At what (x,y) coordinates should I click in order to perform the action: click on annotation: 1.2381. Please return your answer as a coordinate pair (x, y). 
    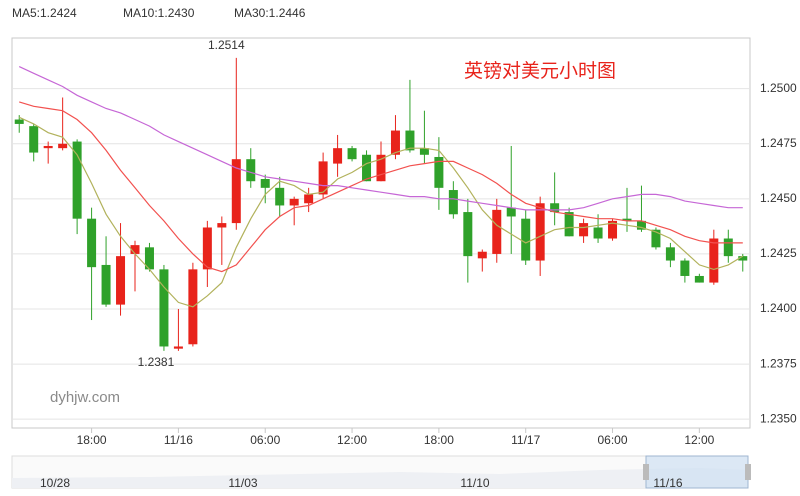
    Looking at the image, I should click on (156, 362).